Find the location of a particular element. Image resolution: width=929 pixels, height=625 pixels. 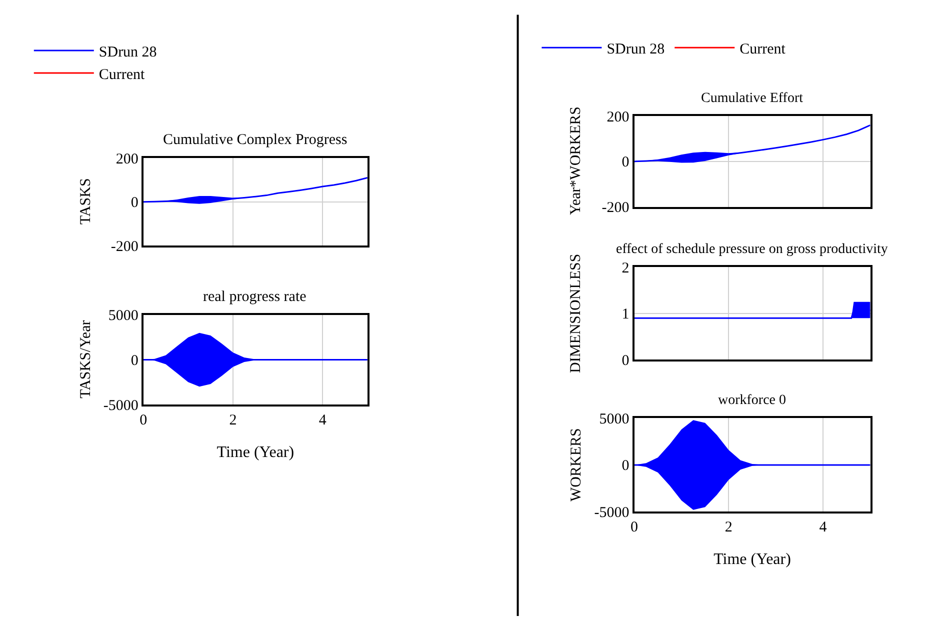

y-axis-title: Year*WORKERS is located at coordinates (576, 160).